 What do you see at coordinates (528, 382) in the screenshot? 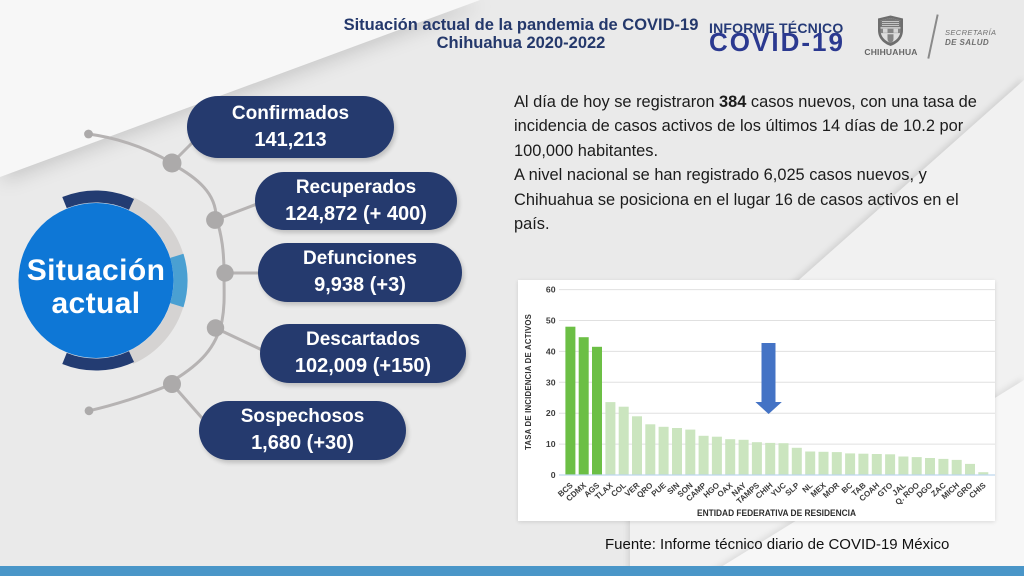
I see `svg-text: TASA DE INCIDENCIA DE ACTIVOS` at bounding box center [528, 382].